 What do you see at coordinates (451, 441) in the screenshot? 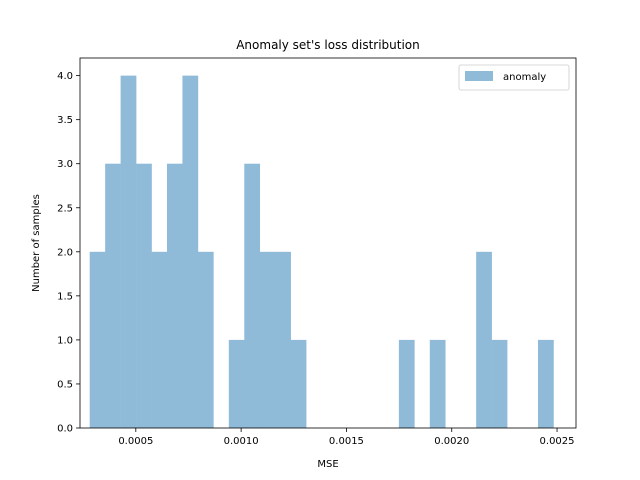
I see `x-tick-label: 0.0020` at bounding box center [451, 441].